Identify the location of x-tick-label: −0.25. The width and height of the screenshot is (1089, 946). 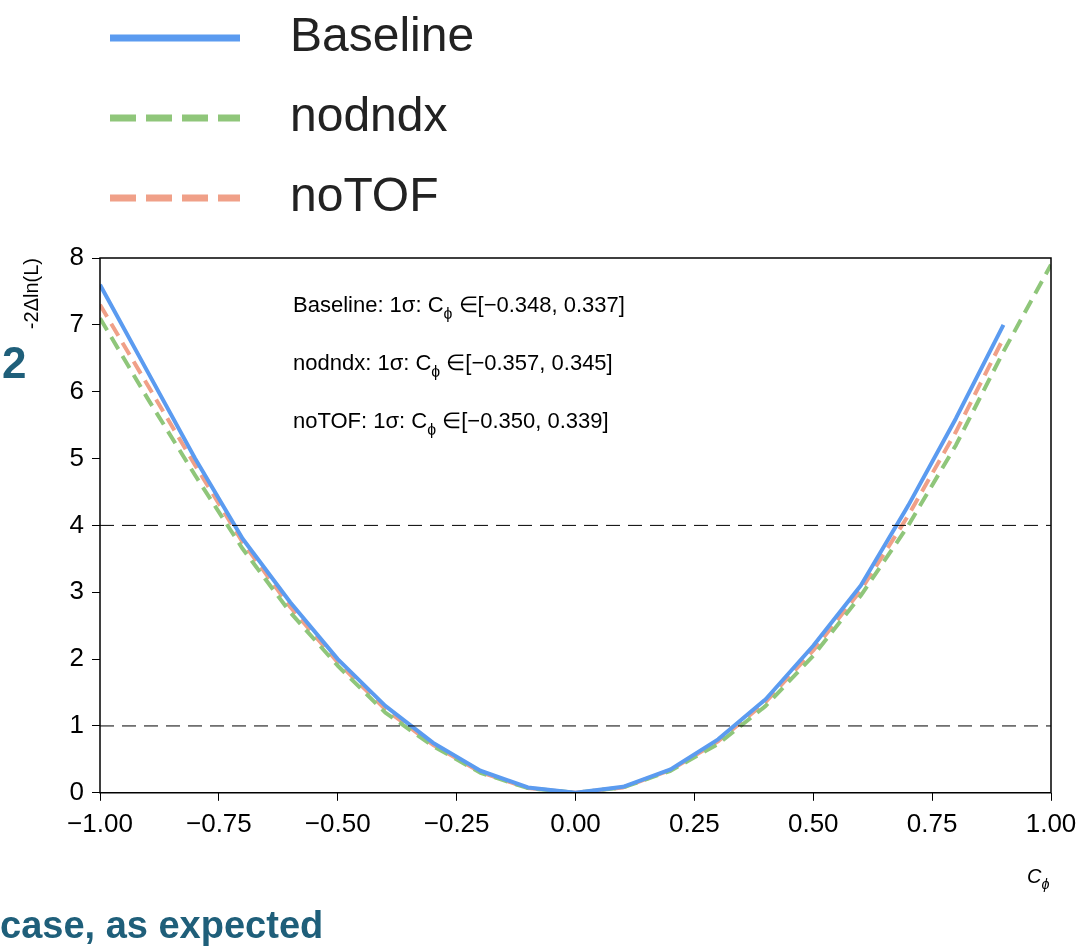
(456, 822).